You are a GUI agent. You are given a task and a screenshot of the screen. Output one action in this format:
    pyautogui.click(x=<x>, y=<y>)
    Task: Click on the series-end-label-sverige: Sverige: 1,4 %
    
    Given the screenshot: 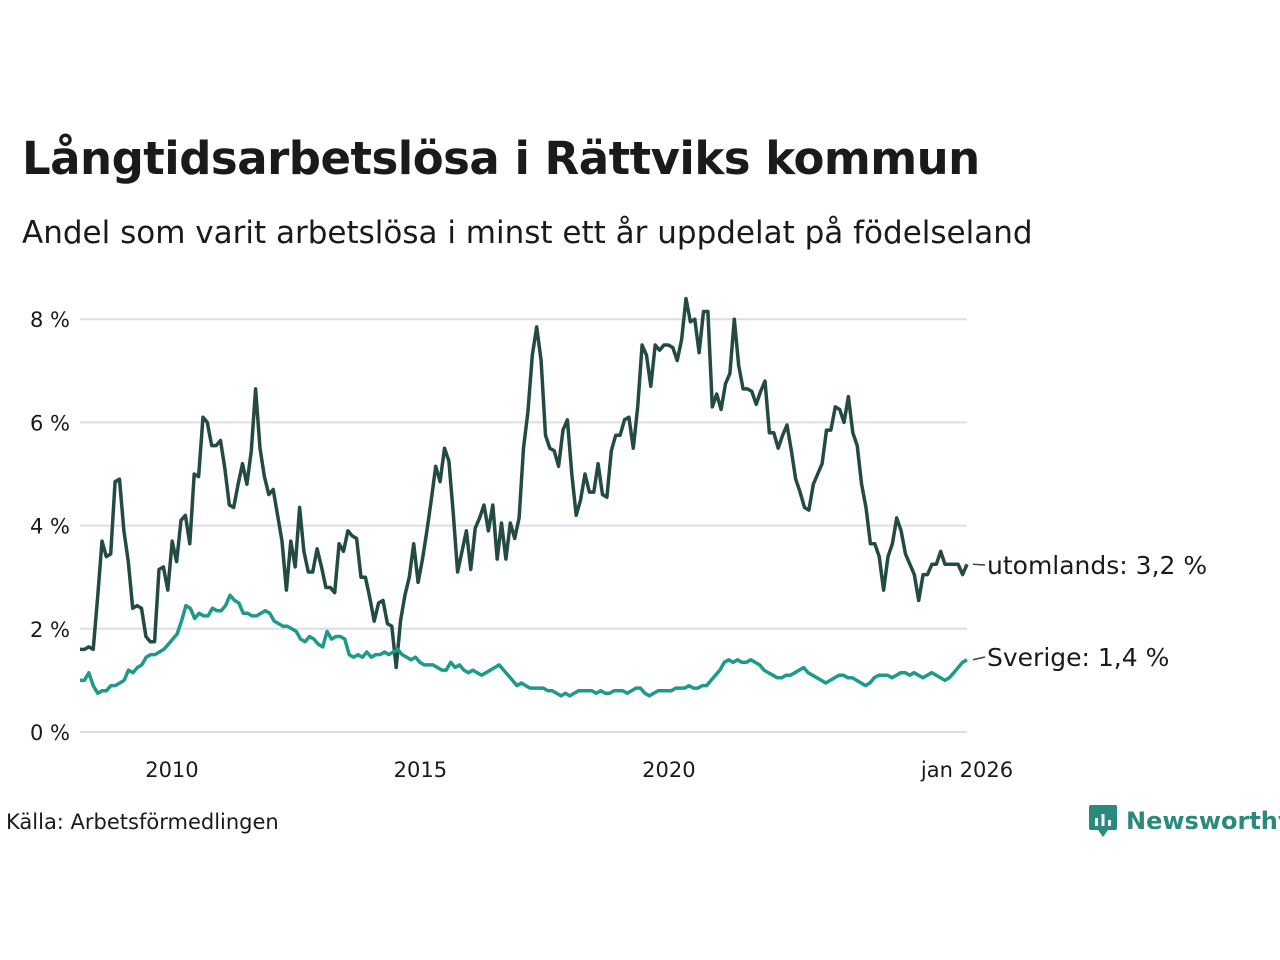 What is the action you would take?
    pyautogui.click(x=1078, y=657)
    